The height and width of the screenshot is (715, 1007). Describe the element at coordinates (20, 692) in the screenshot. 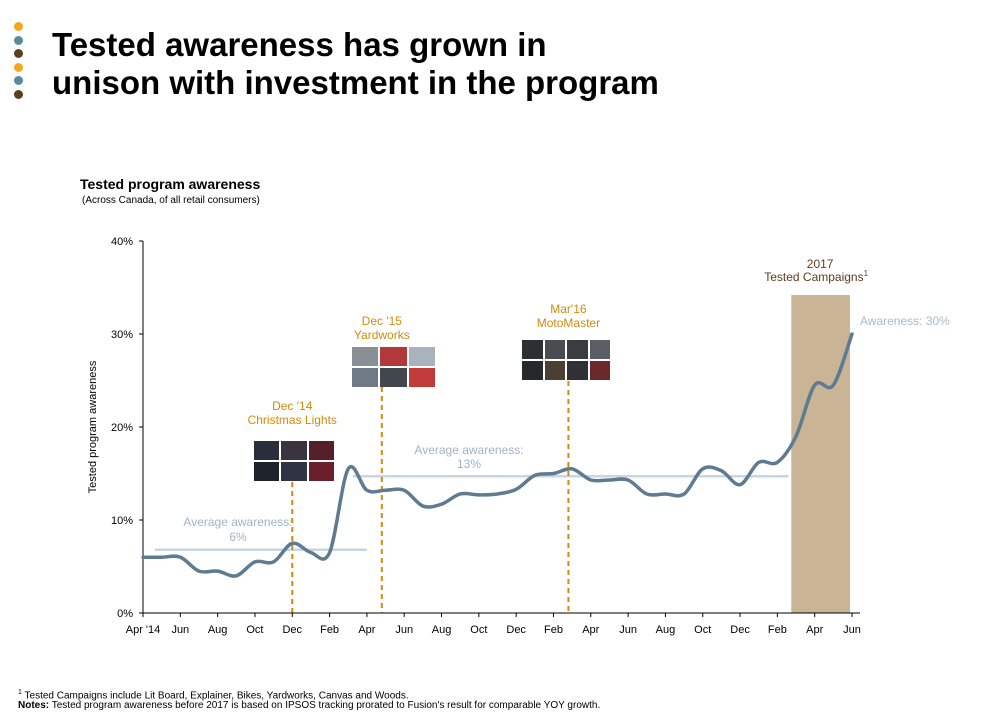

I see `footnote-1-sup: 1` at that location.